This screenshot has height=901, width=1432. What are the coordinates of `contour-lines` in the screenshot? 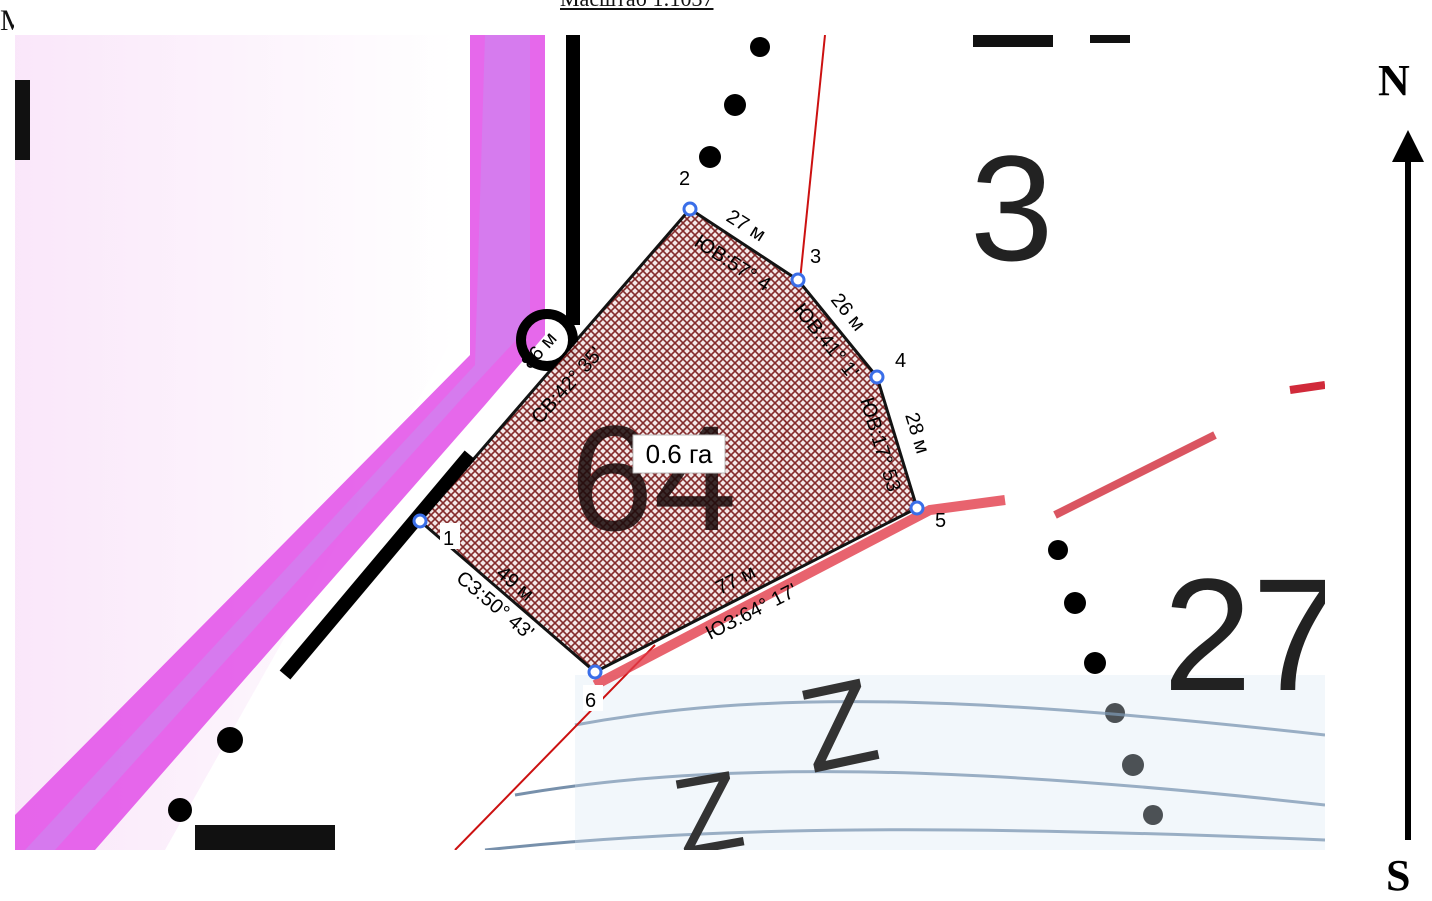 It's located at (904, 775).